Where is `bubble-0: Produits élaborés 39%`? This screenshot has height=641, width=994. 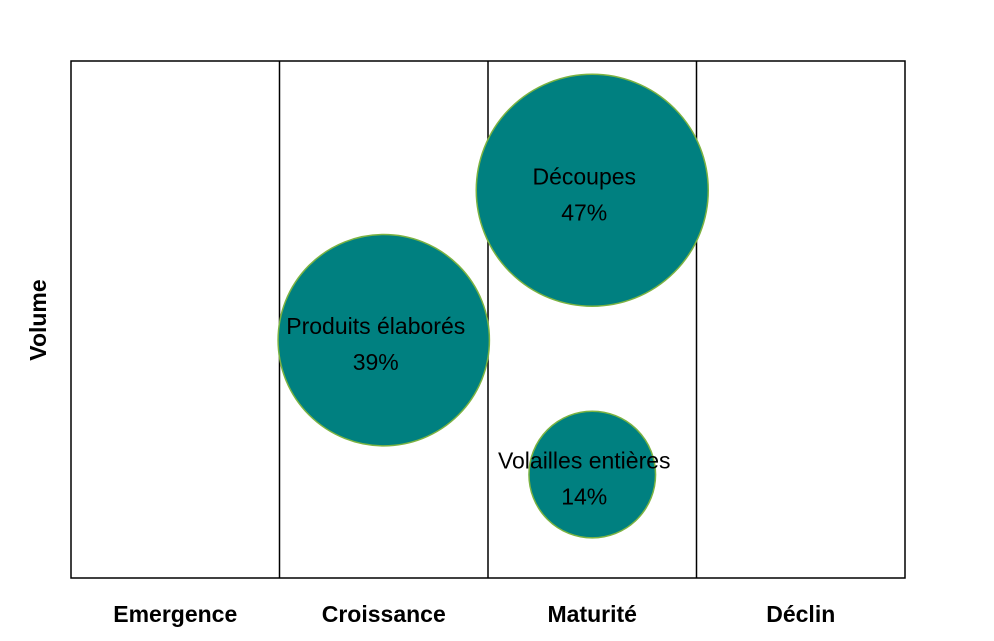
bubble-0: Produits élaborés 39% is located at coordinates (384, 340).